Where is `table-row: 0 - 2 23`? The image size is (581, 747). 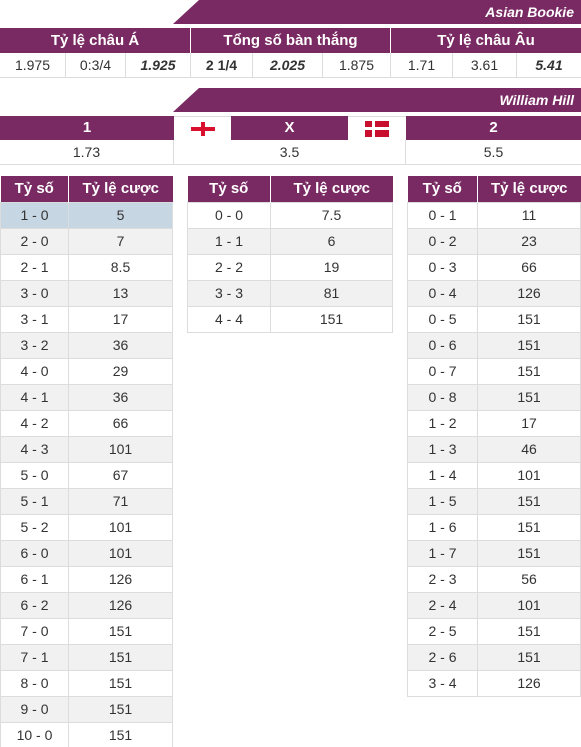 table-row: 0 - 2 23 is located at coordinates (494, 241).